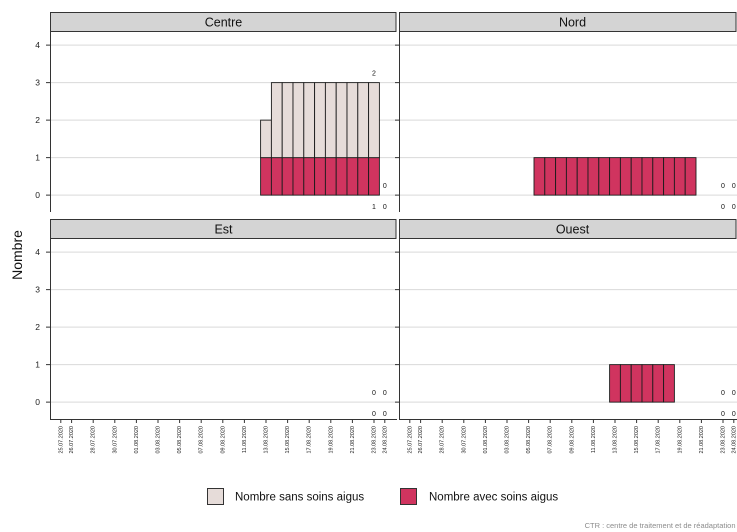 The height and width of the screenshot is (532, 737). Describe the element at coordinates (37, 195) in the screenshot. I see `y-tick-label: 0` at that location.